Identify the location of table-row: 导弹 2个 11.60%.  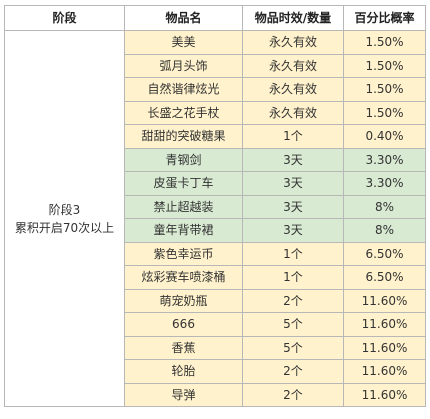
(215, 394).